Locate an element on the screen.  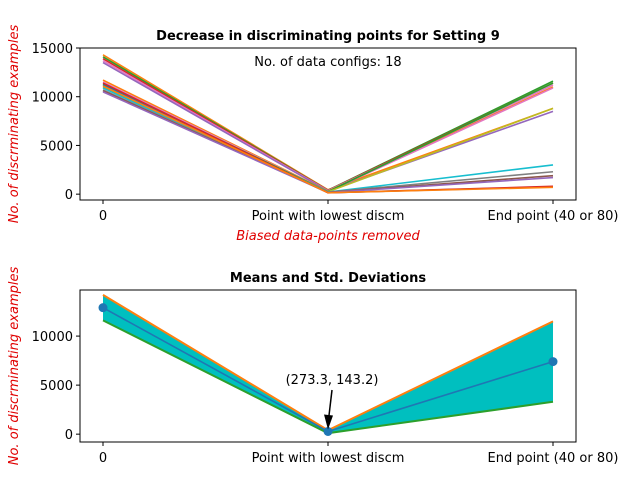
top-y-axis-label: No. of discrminating examples is located at coordinates (14, 124).